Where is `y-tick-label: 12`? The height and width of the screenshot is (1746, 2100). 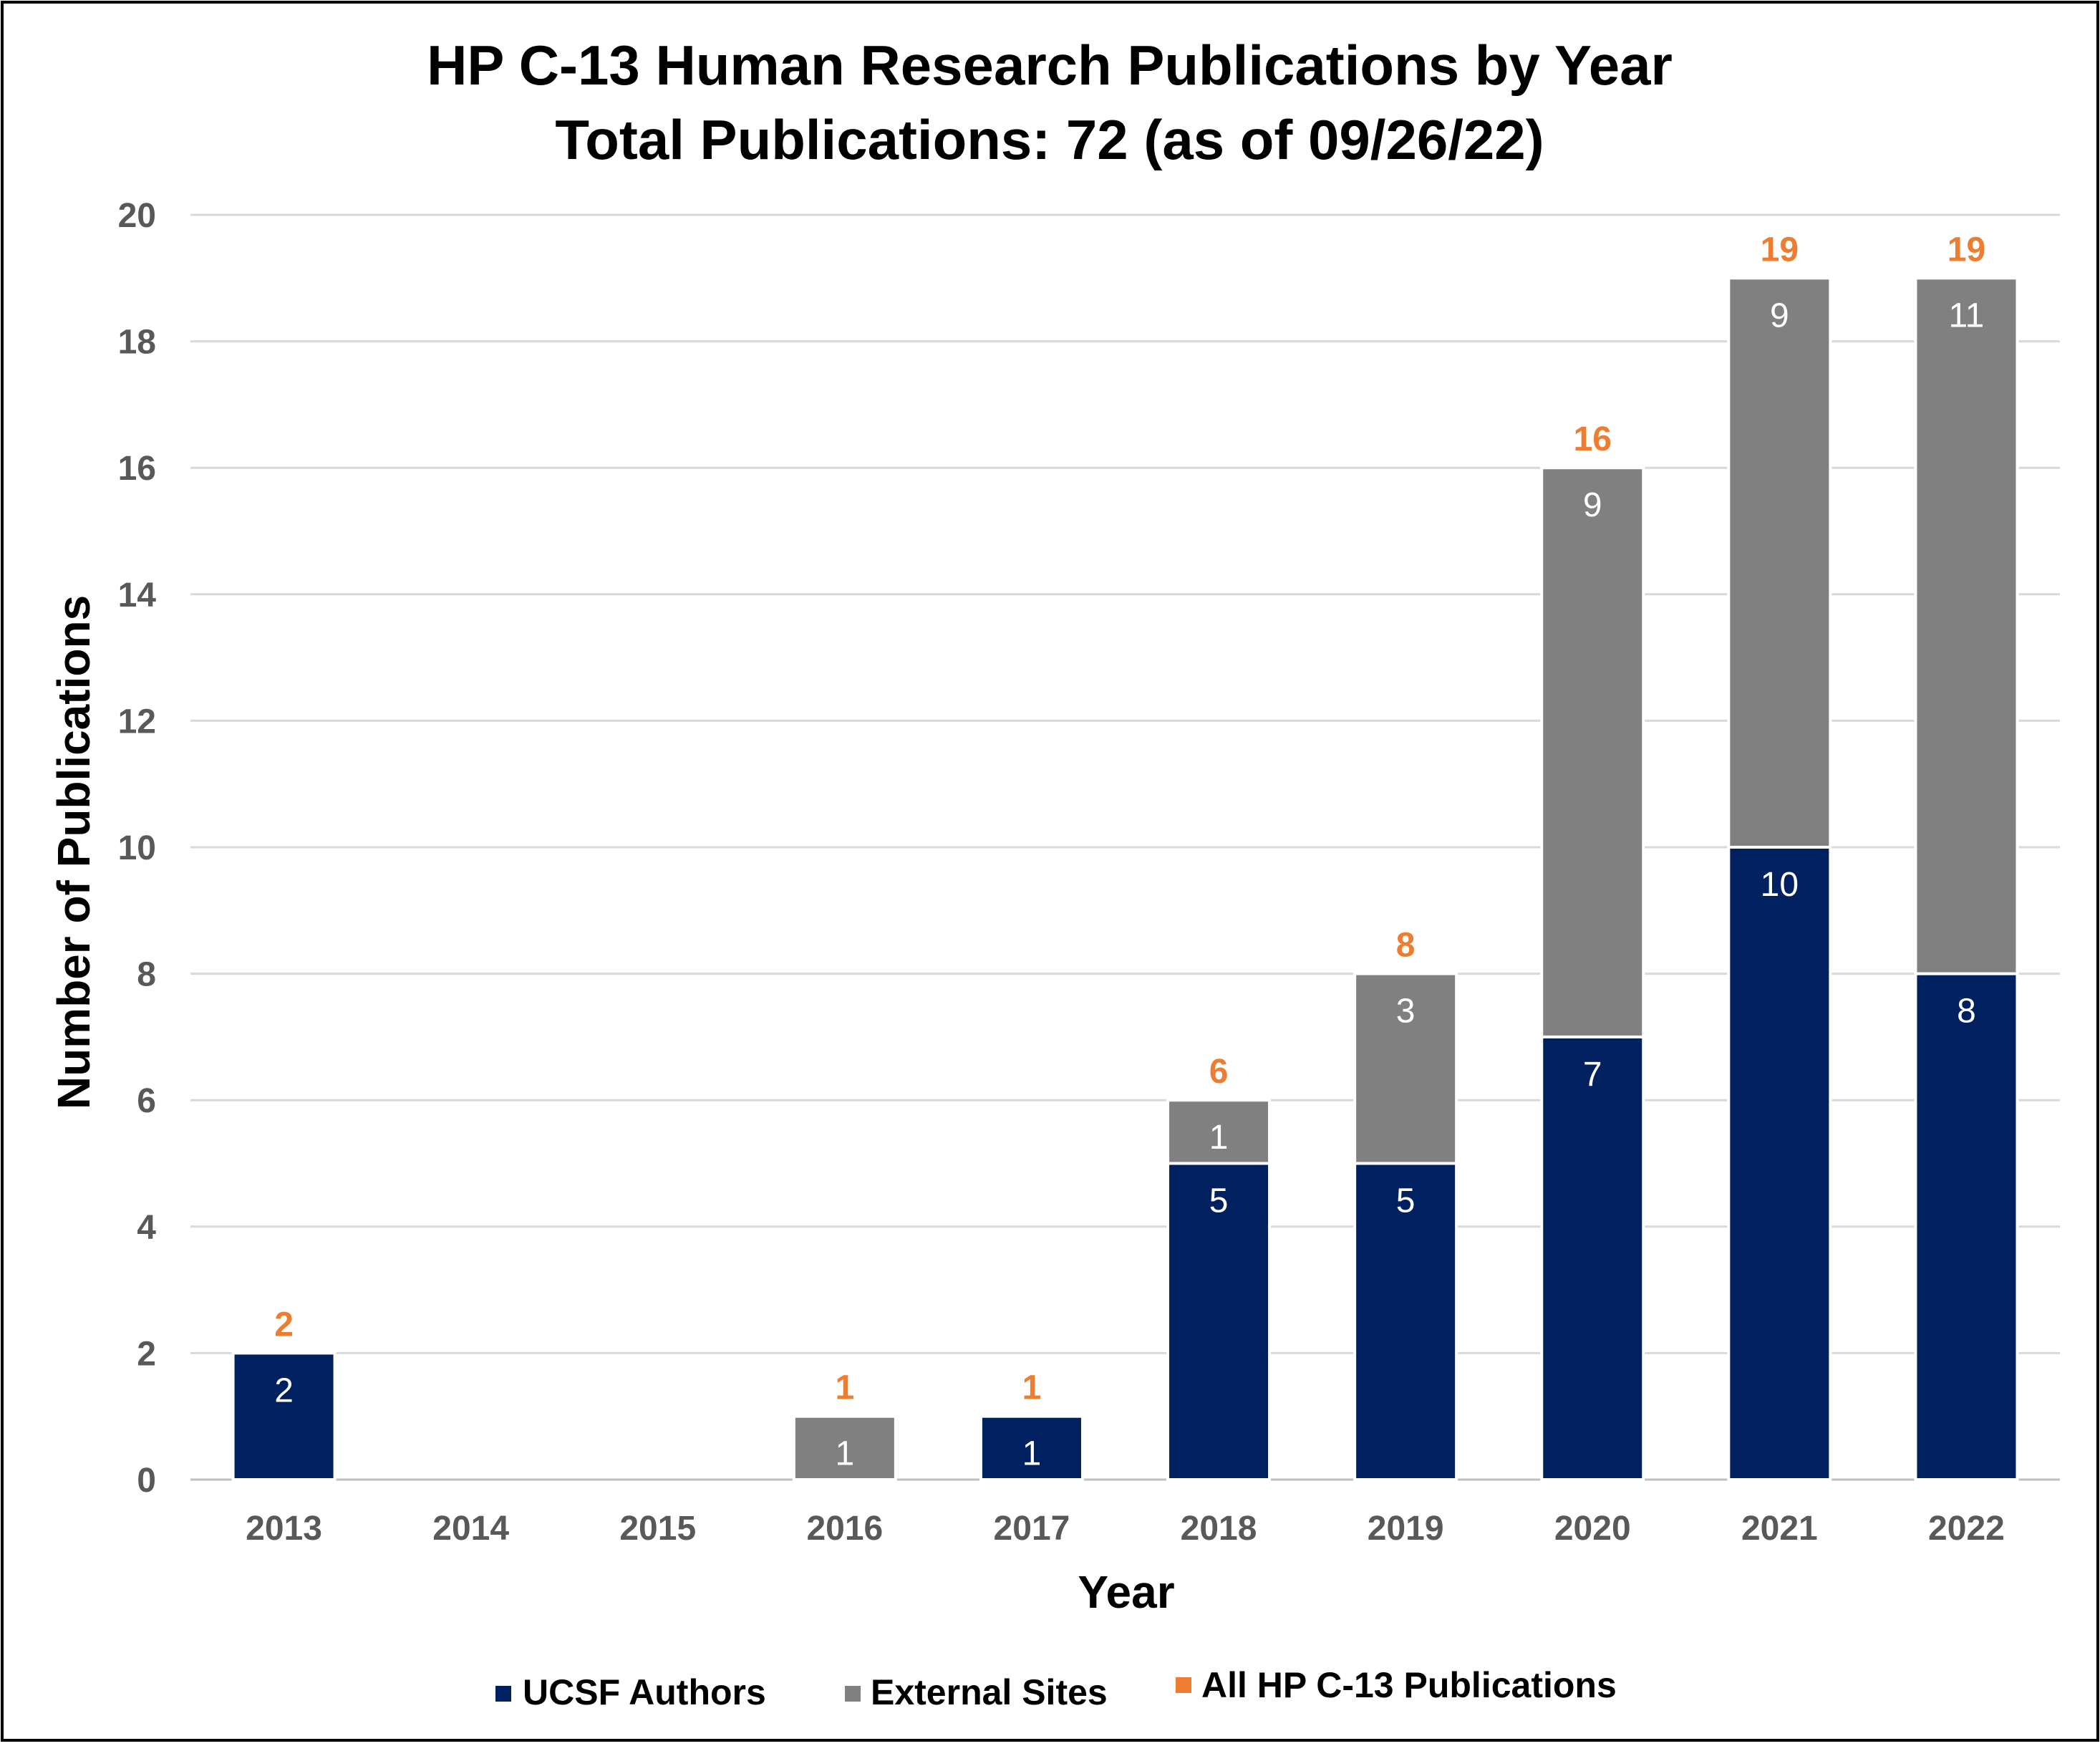
y-tick-label: 12 is located at coordinates (137, 722).